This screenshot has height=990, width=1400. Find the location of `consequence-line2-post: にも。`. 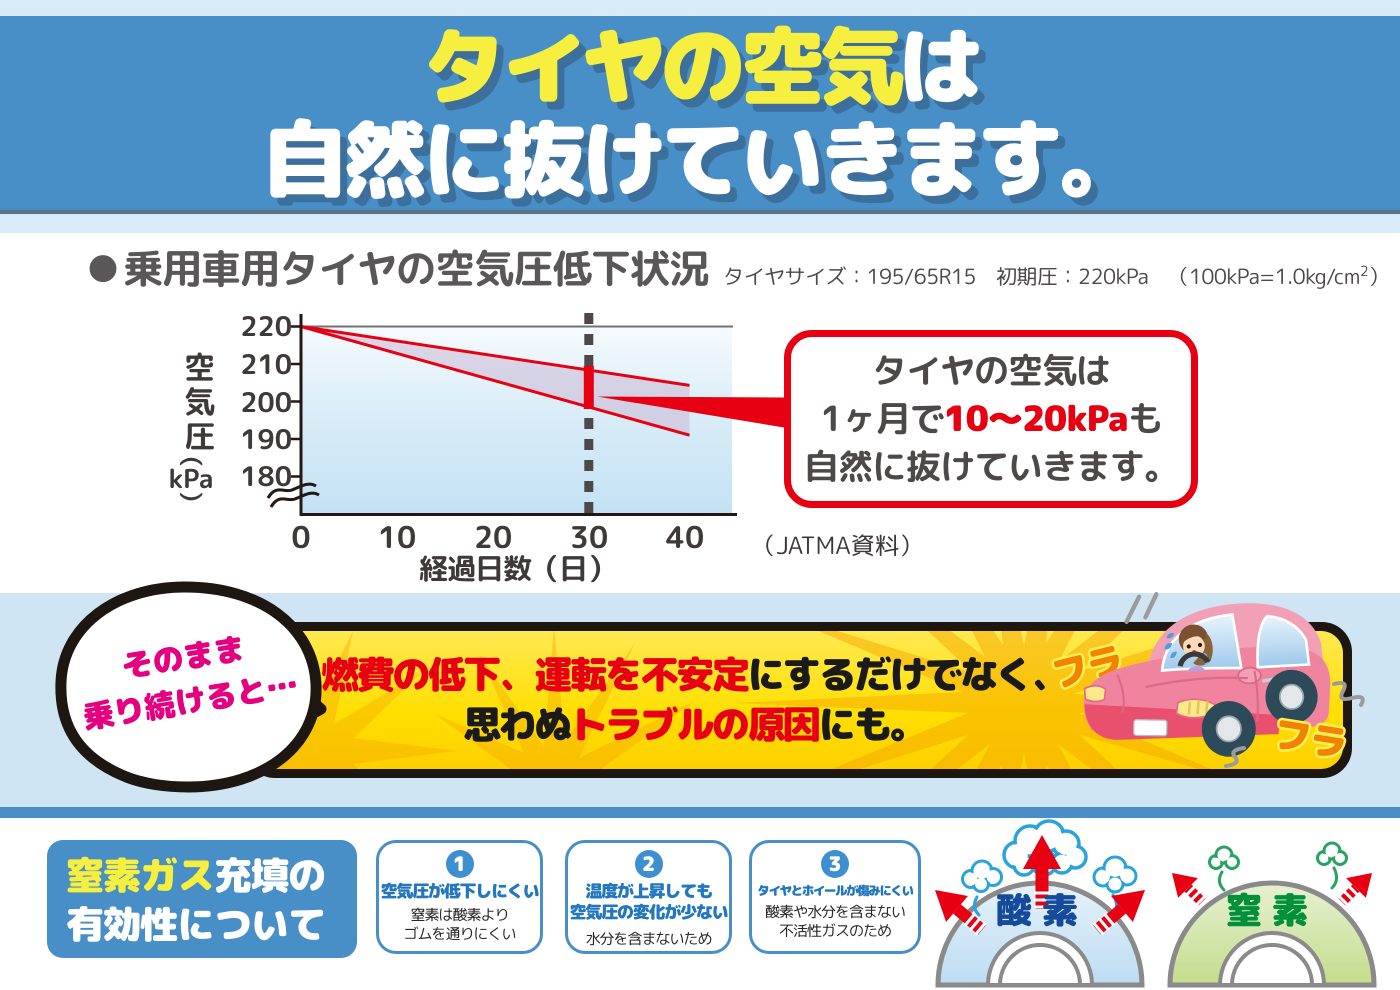

consequence-line2-post: にも。 is located at coordinates (872, 724).